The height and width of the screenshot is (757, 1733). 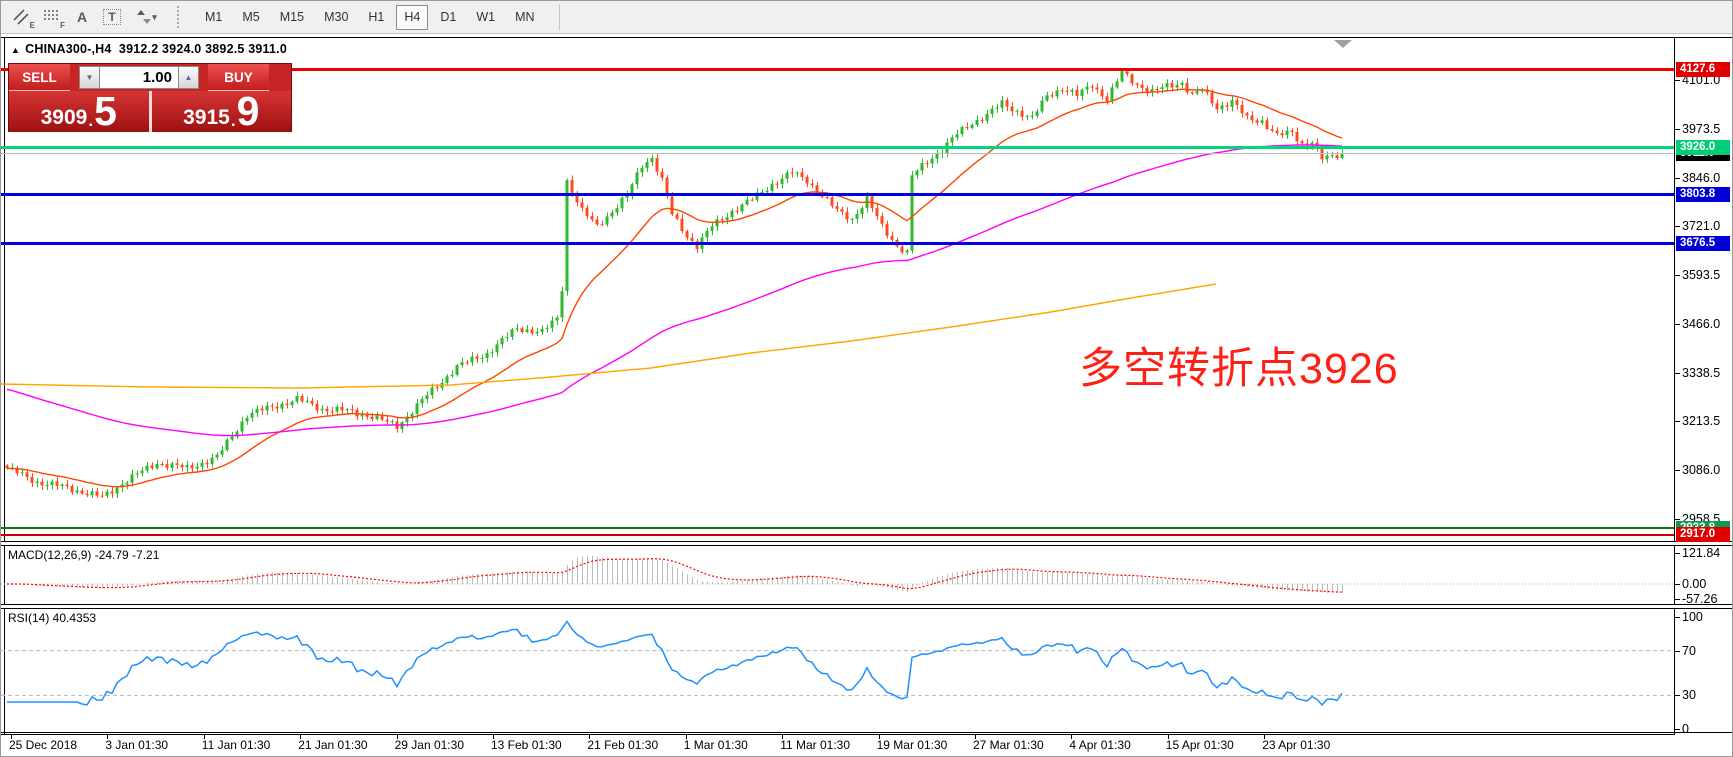 What do you see at coordinates (1674, 385) in the screenshot?
I see `price-axis-border` at bounding box center [1674, 385].